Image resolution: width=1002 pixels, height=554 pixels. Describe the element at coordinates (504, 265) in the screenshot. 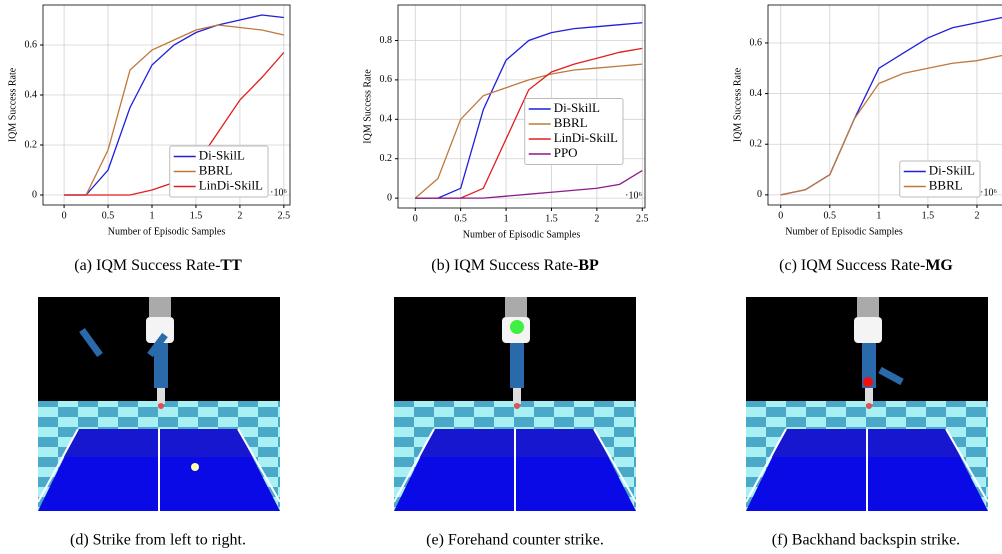

I see `caption-text: (b) IQM Success Rate-` at that location.